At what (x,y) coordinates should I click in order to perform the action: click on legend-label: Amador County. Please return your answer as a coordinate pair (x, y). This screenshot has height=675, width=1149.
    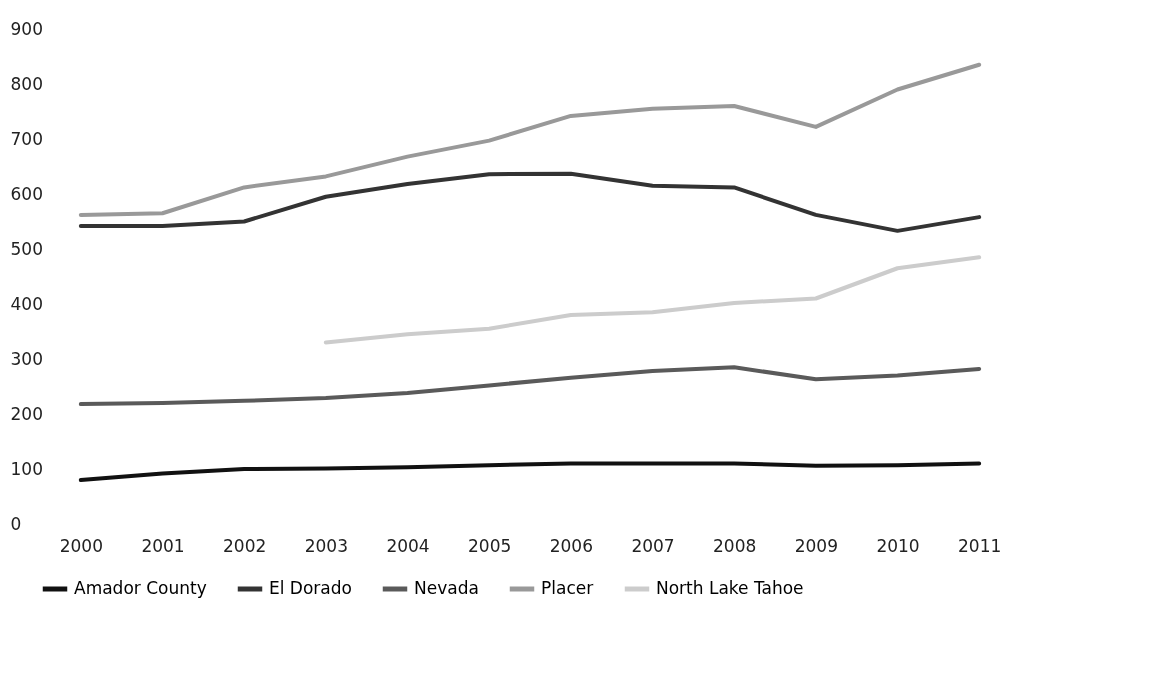
    Looking at the image, I should click on (140, 588).